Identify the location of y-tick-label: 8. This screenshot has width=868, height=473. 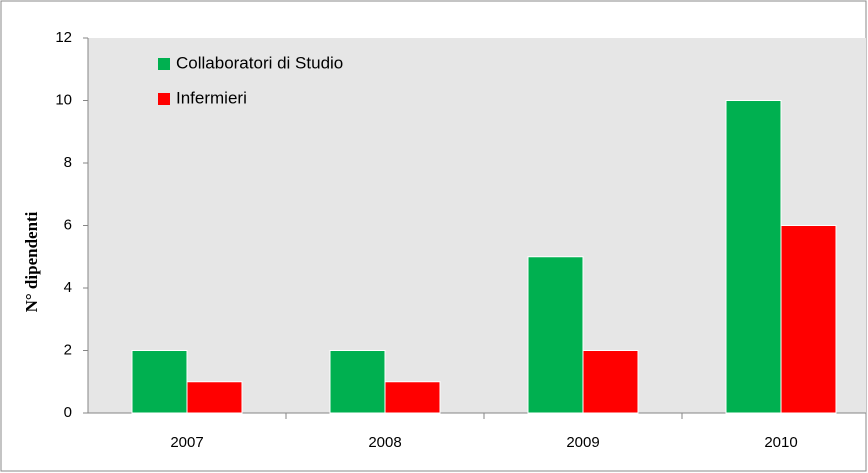
(68, 162).